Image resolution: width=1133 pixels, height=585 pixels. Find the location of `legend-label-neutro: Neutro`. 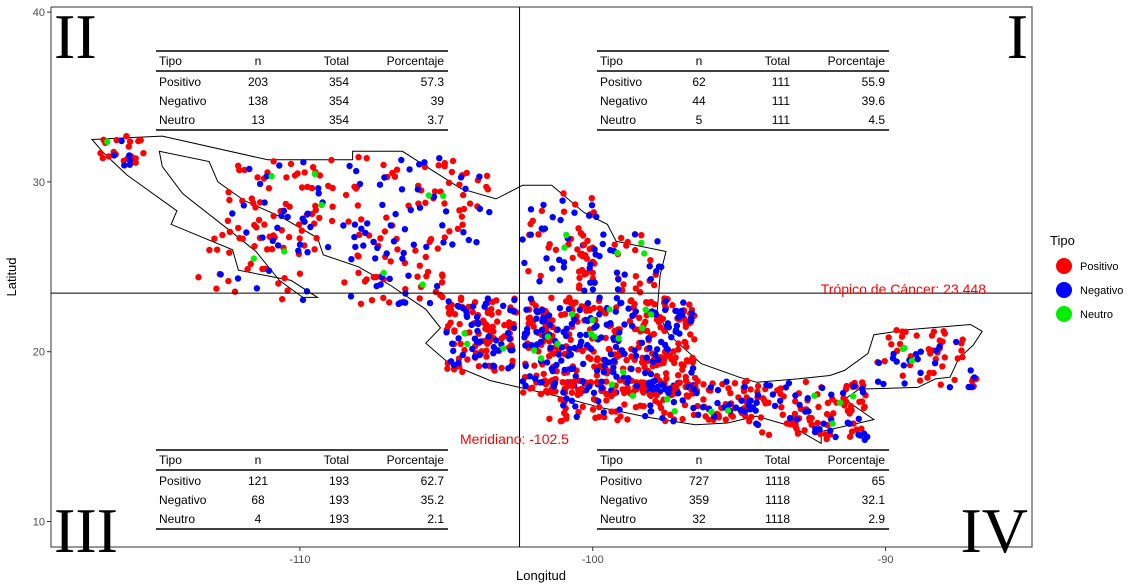

legend-label-neutro: Neutro is located at coordinates (1096, 315).